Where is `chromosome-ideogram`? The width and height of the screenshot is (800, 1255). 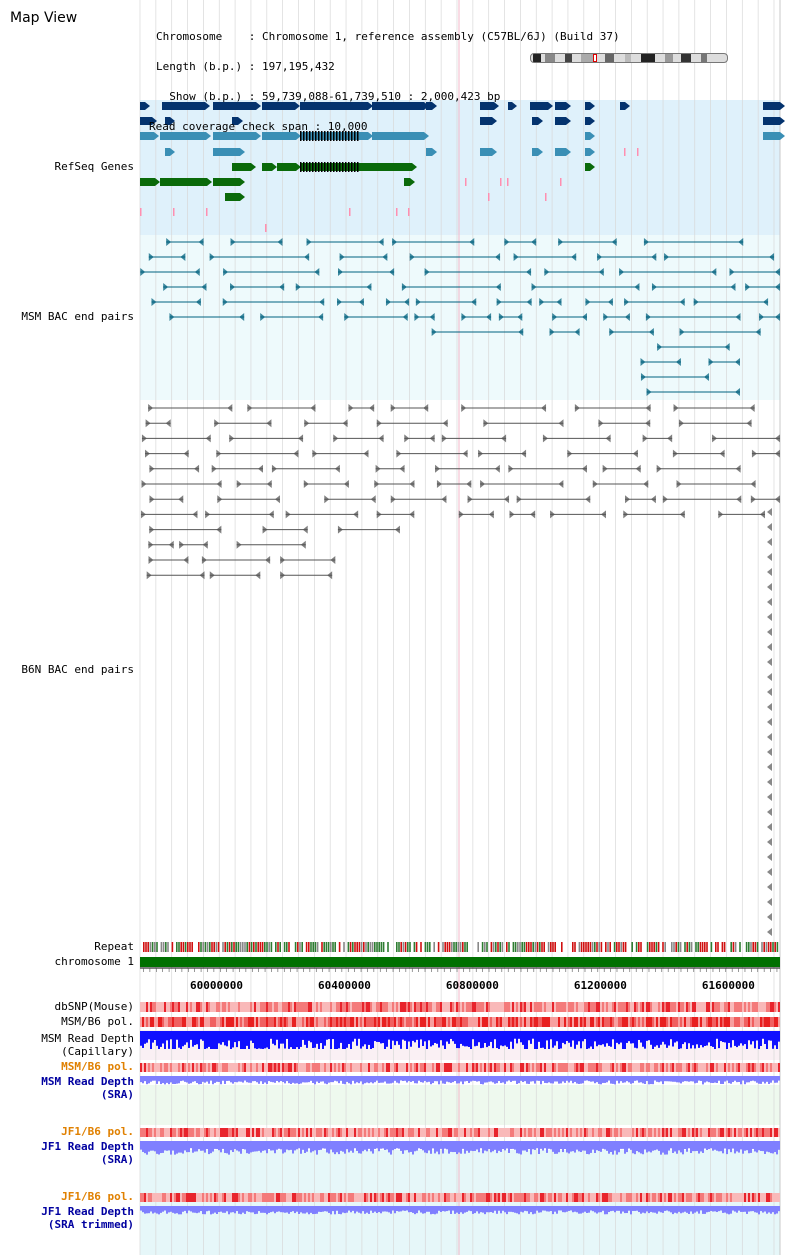
chromosome-ideogram is located at coordinates (629, 58).